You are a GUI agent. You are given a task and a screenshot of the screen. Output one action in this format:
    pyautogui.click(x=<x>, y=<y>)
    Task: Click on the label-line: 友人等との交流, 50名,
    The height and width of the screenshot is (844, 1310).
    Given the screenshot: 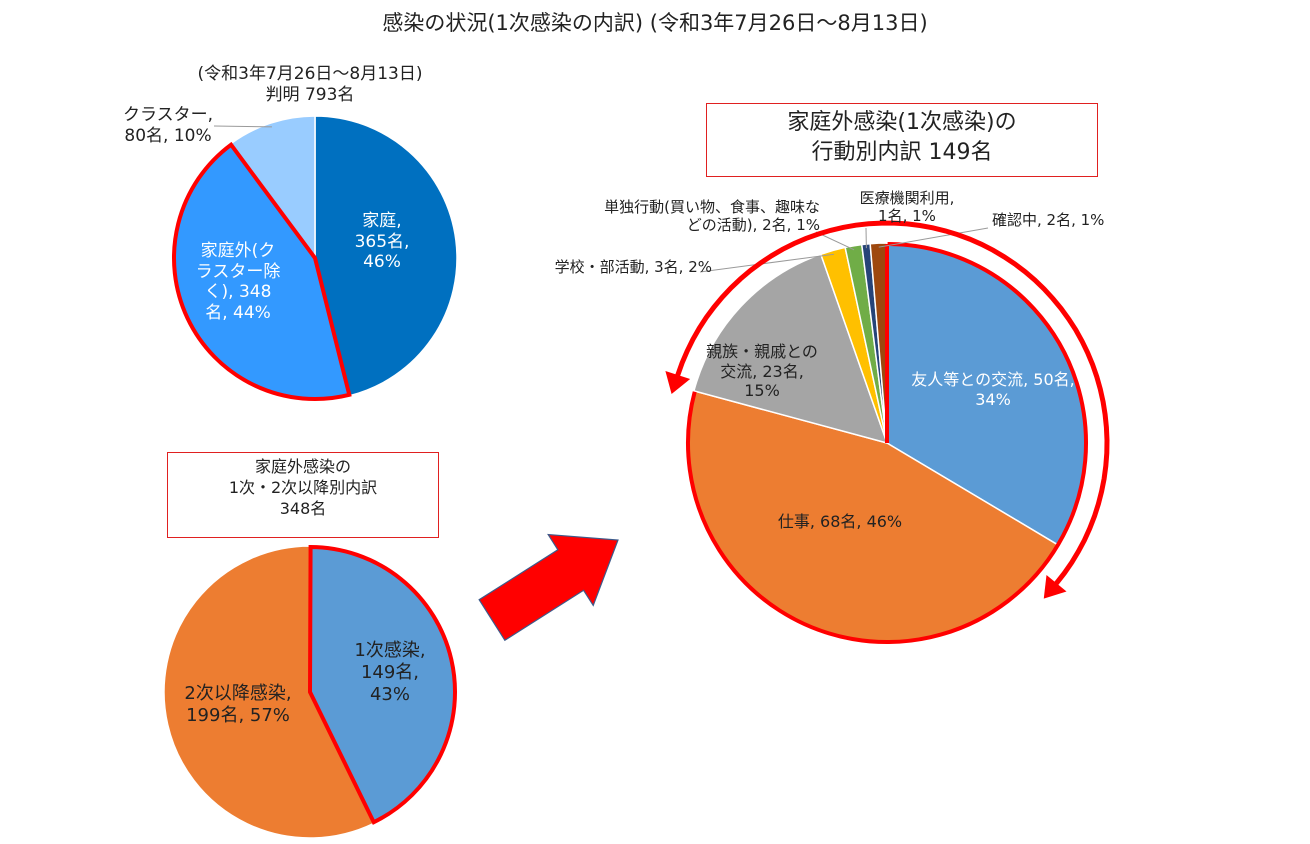 What is the action you would take?
    pyautogui.click(x=993, y=379)
    